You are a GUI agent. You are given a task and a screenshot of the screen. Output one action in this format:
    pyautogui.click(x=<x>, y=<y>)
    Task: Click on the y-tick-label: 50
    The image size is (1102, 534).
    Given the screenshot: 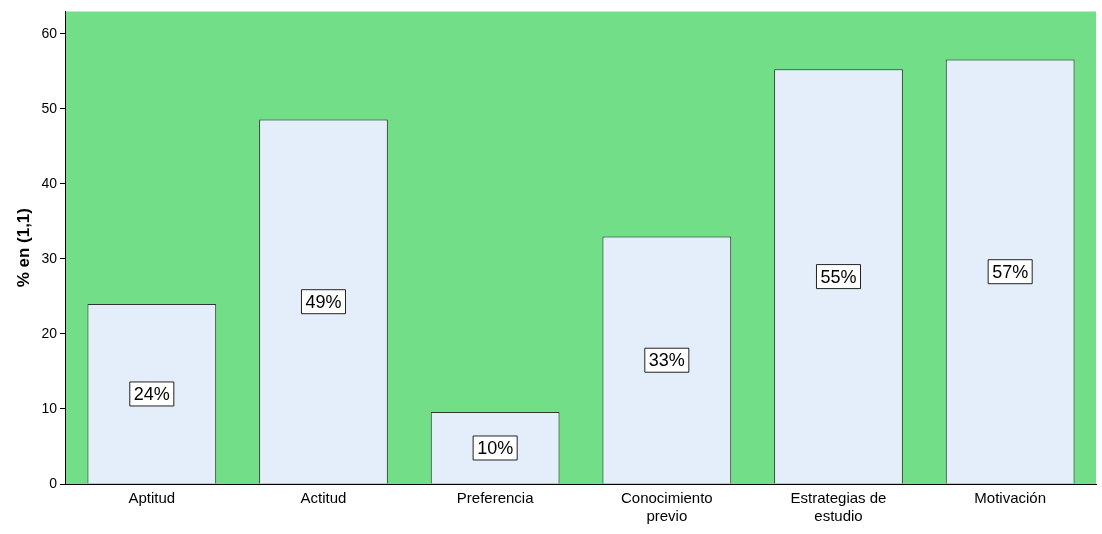 What is the action you would take?
    pyautogui.click(x=49, y=107)
    